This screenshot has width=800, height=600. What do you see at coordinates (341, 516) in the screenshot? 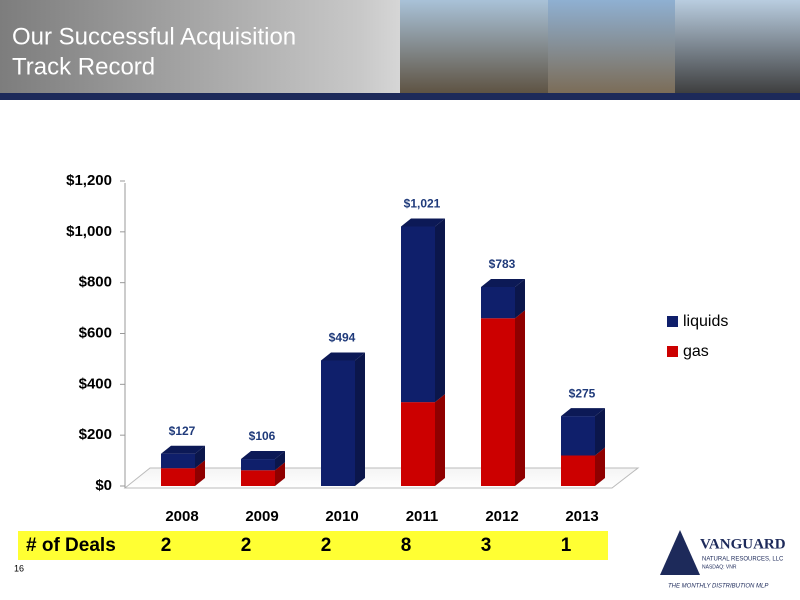
I see `x-tick-label: 2010` at bounding box center [341, 516].